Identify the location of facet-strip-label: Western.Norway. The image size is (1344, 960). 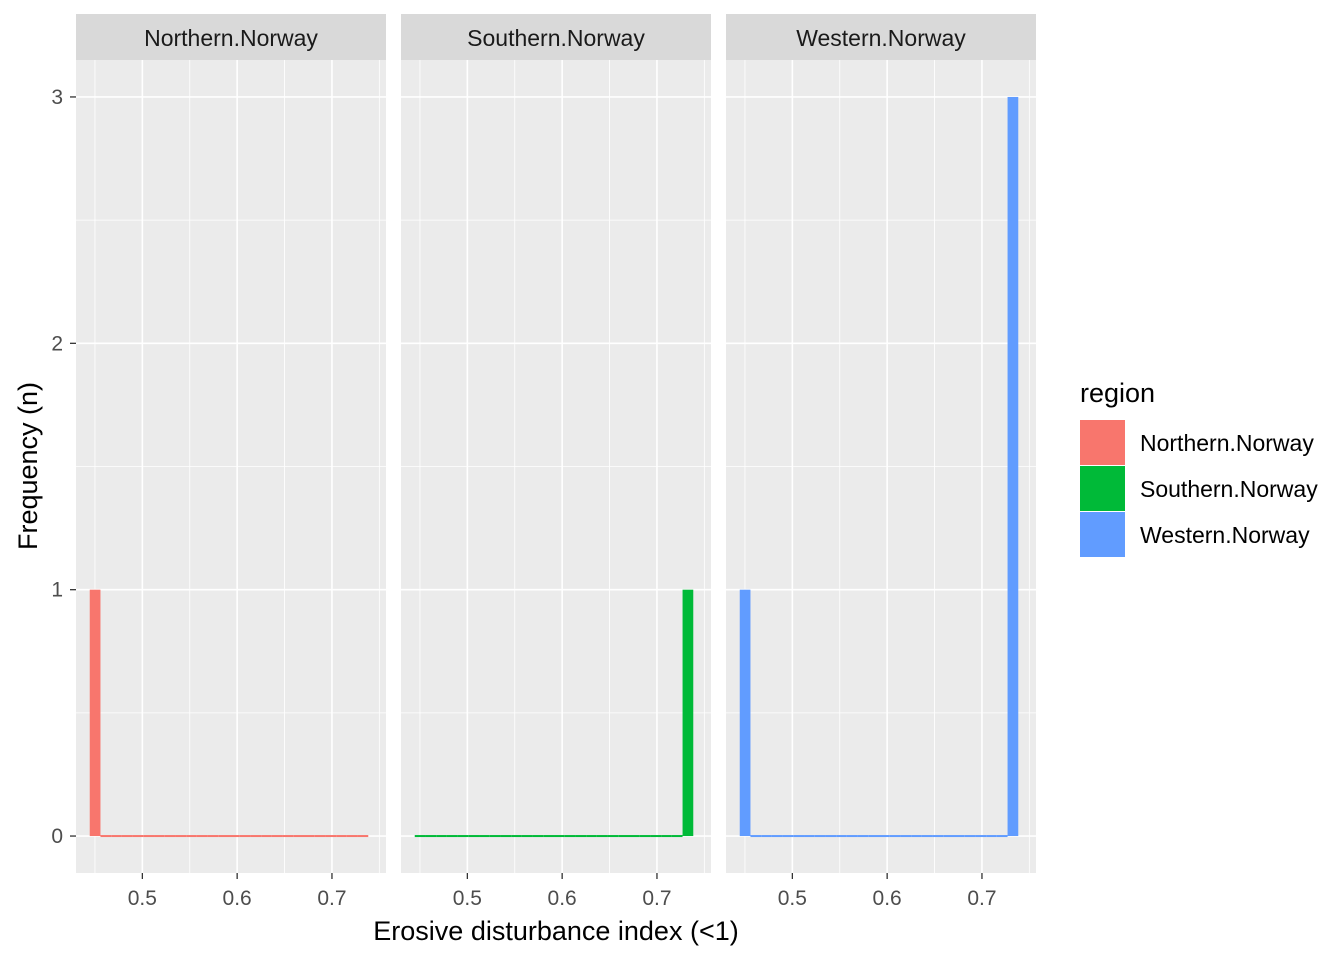
(881, 38).